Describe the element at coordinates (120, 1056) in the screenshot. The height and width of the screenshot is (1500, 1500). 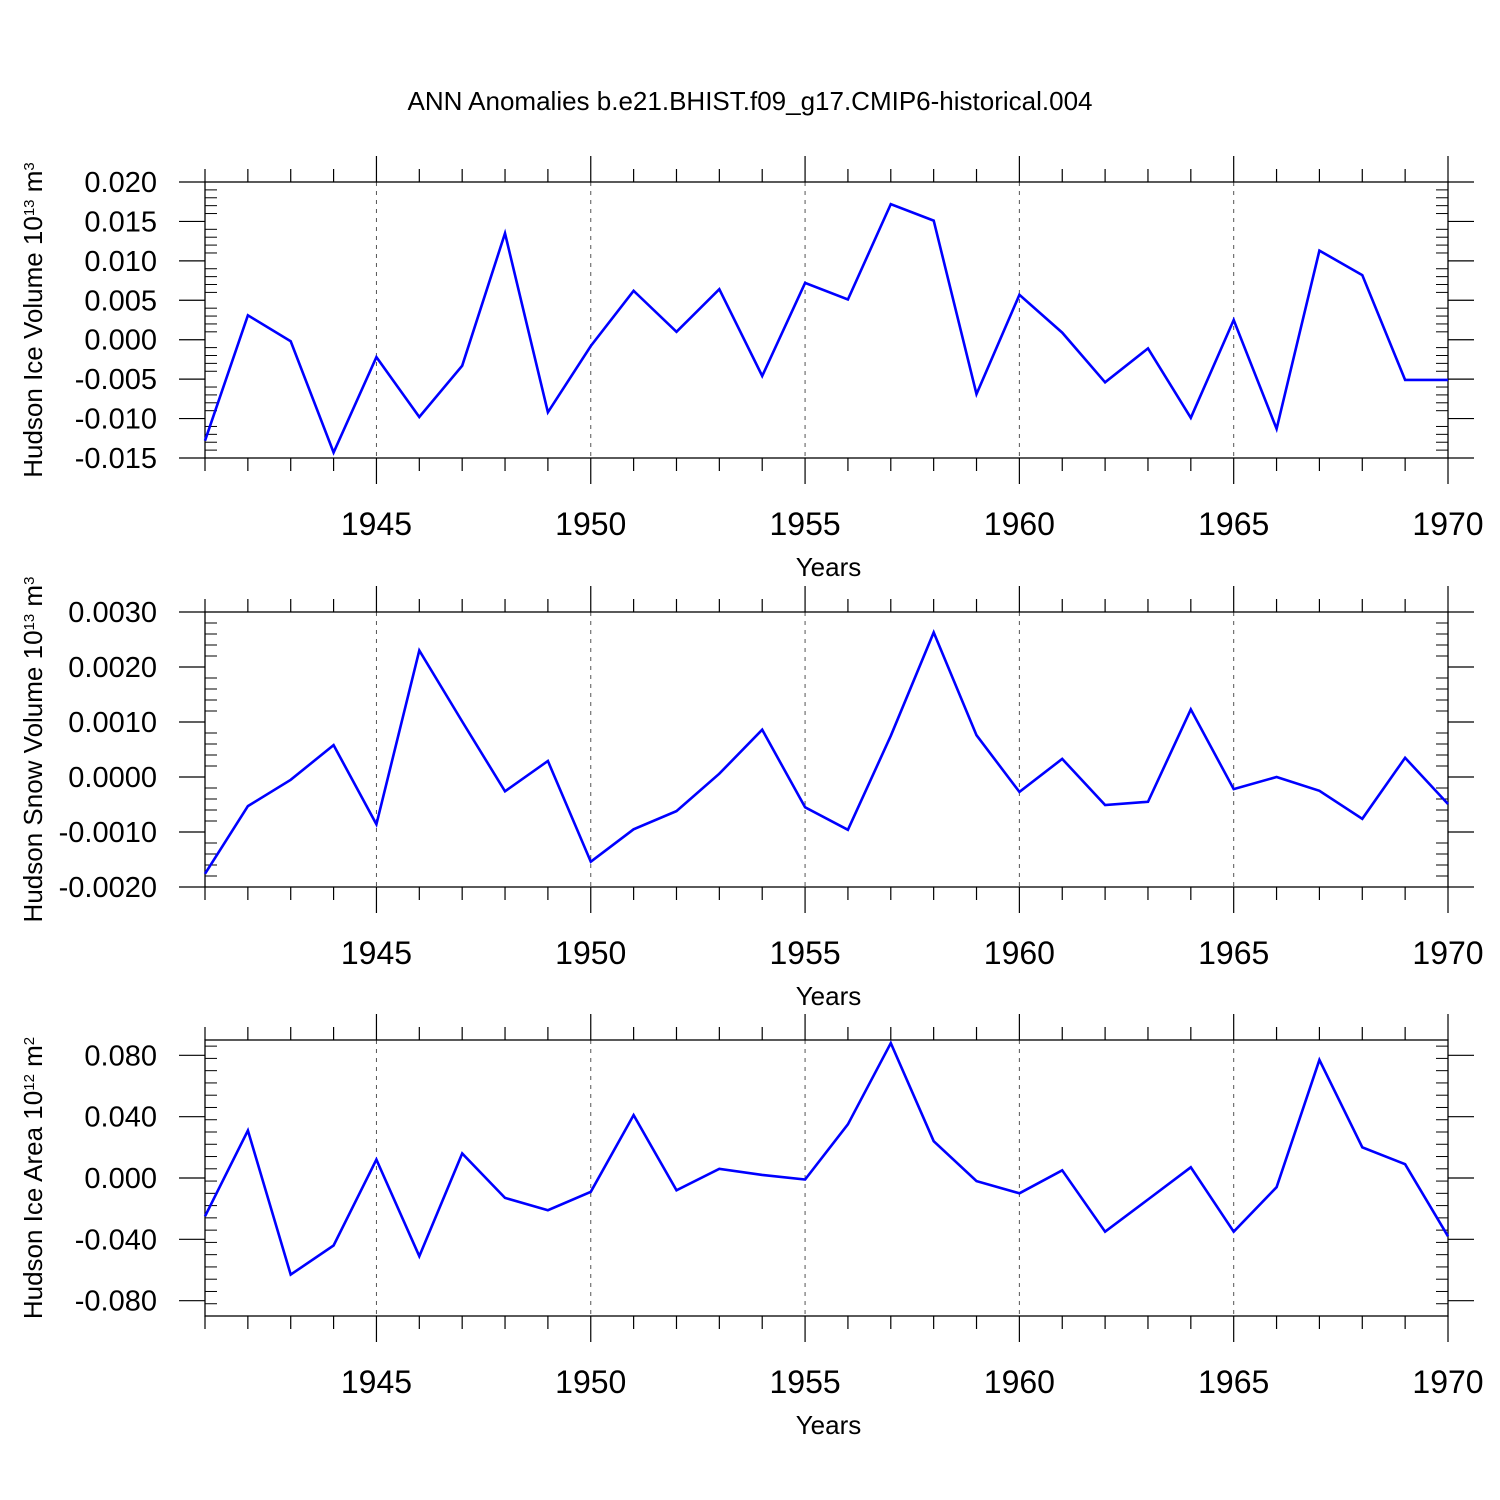
I see `y-tick-label: 0.080` at that location.